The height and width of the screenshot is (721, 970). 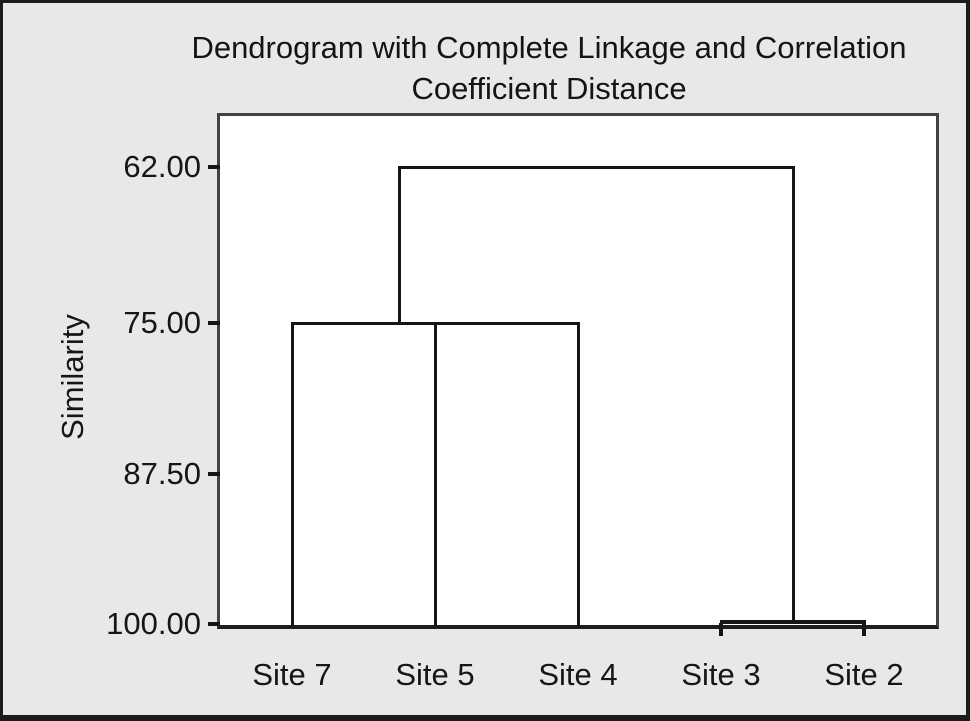 What do you see at coordinates (578, 674) in the screenshot?
I see `x-axis-label: Site 4` at bounding box center [578, 674].